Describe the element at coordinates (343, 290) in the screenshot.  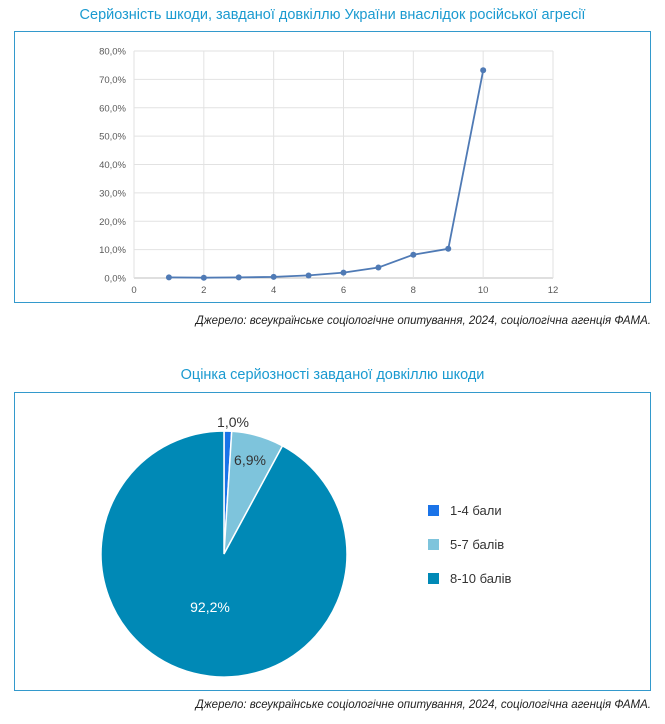
I see `x-tick-label: 6` at that location.